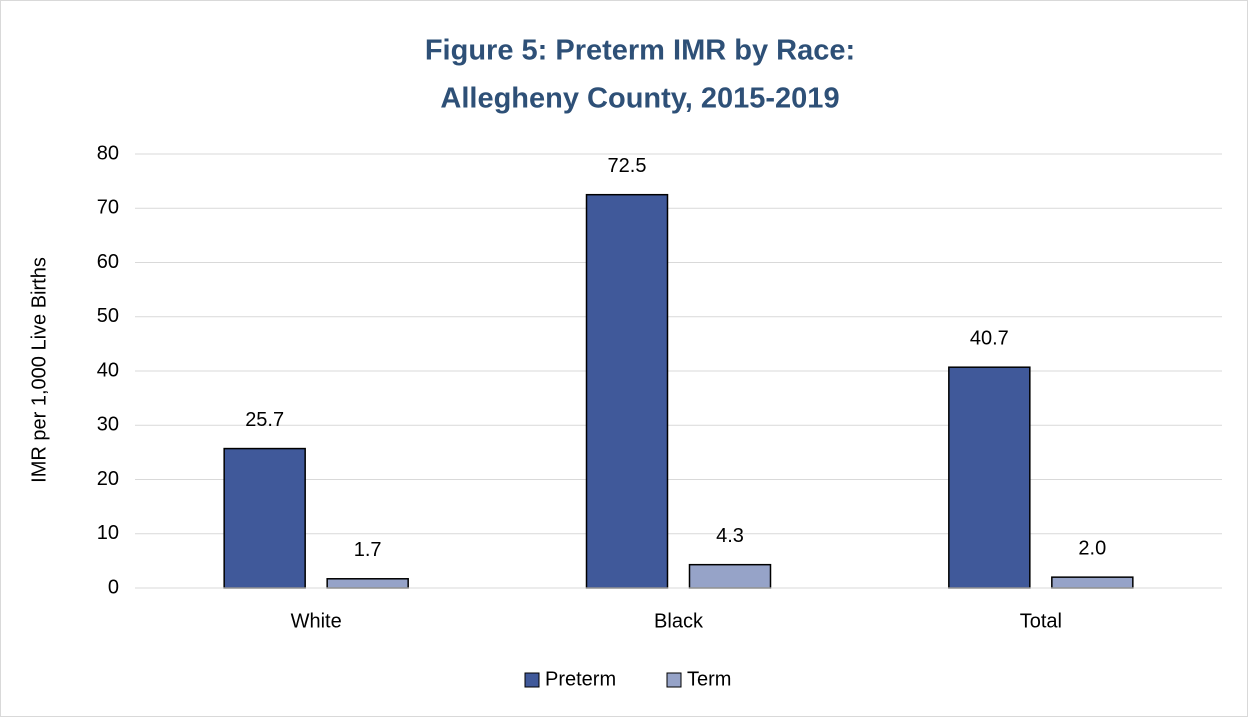 The image size is (1248, 717). I want to click on y-tick-label: 20, so click(108, 479).